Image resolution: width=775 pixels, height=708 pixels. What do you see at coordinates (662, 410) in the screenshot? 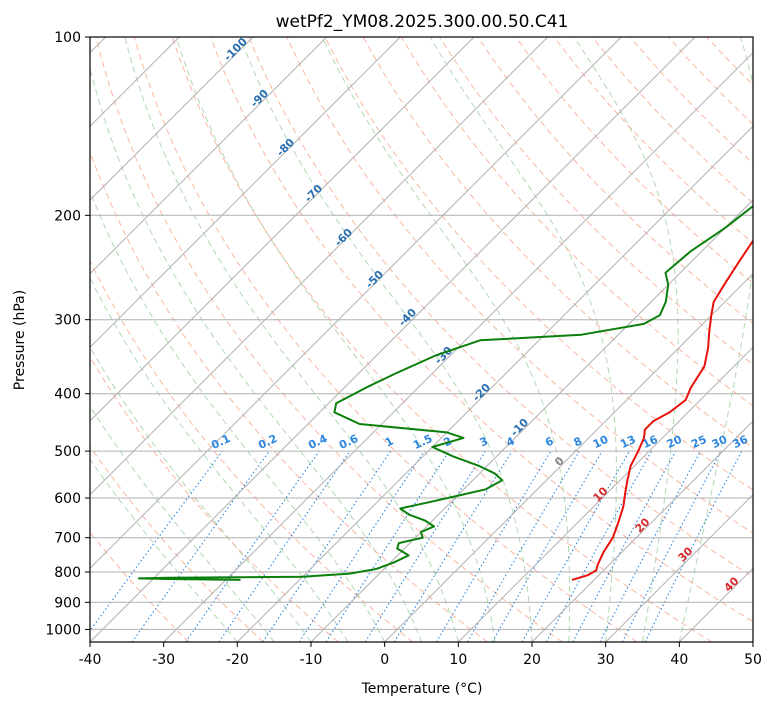
I see `temperature-profile-line` at bounding box center [662, 410].